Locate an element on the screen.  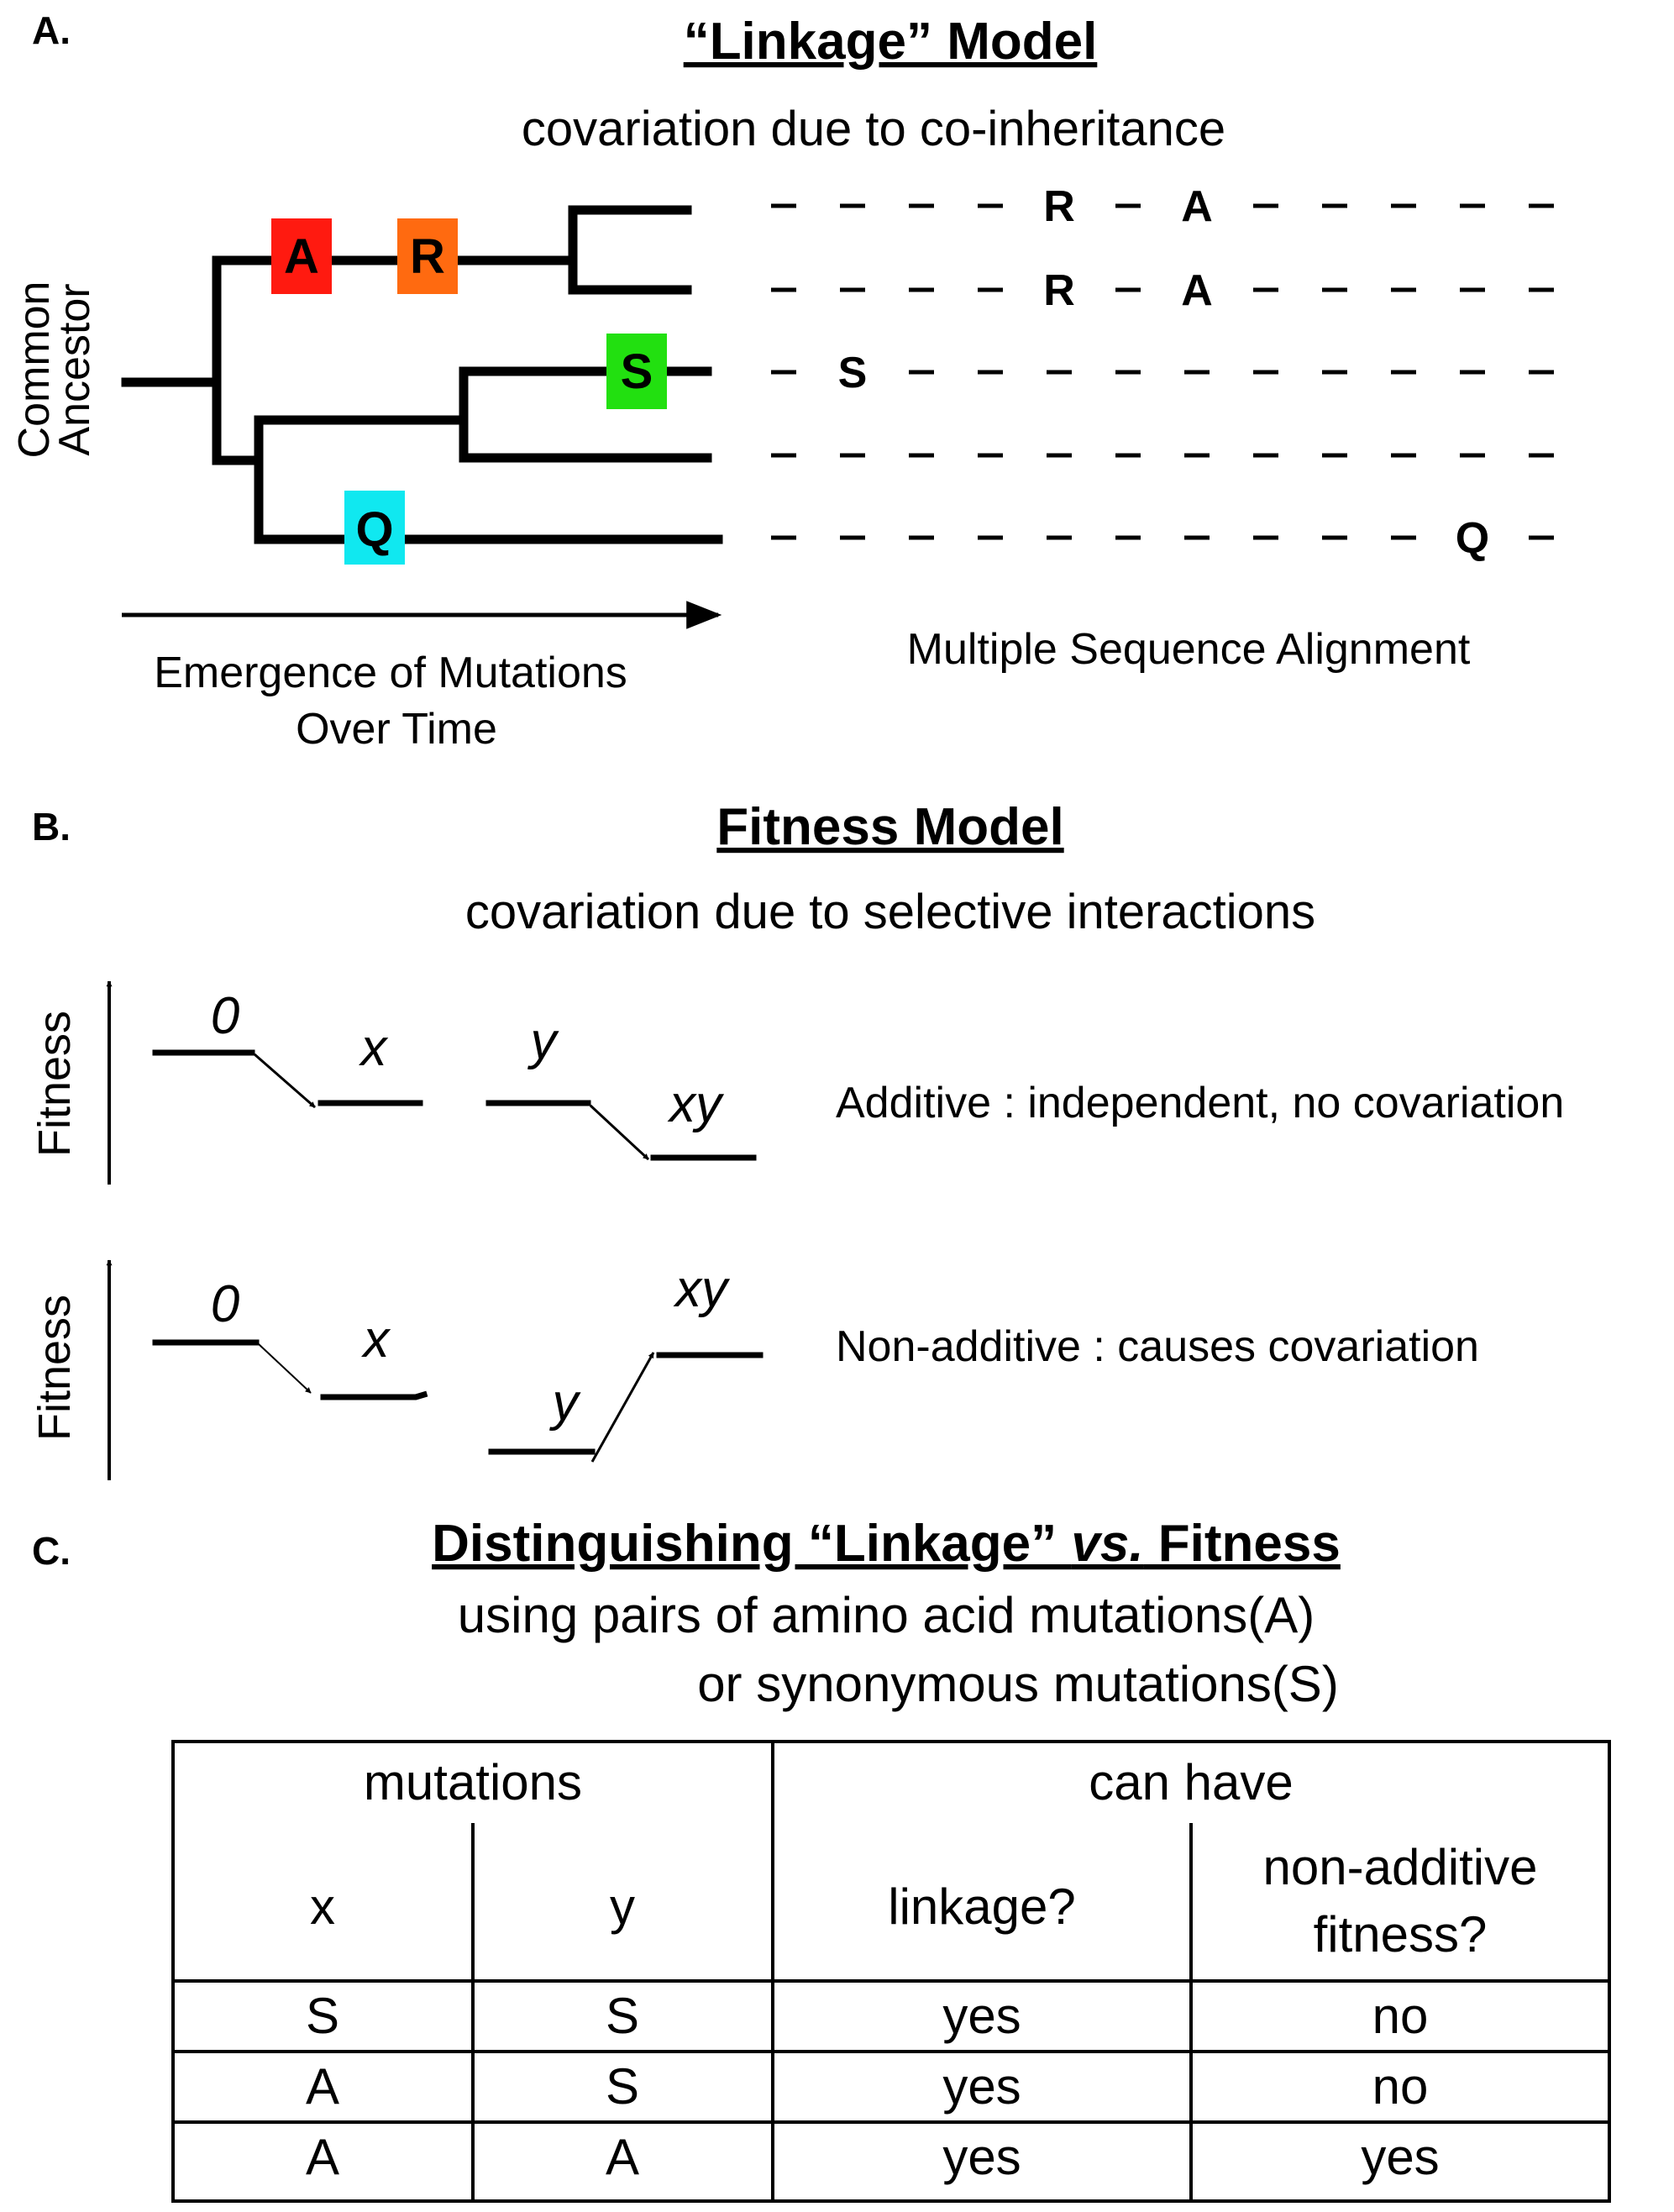
mutation-q-letter: Q is located at coordinates (374, 529).